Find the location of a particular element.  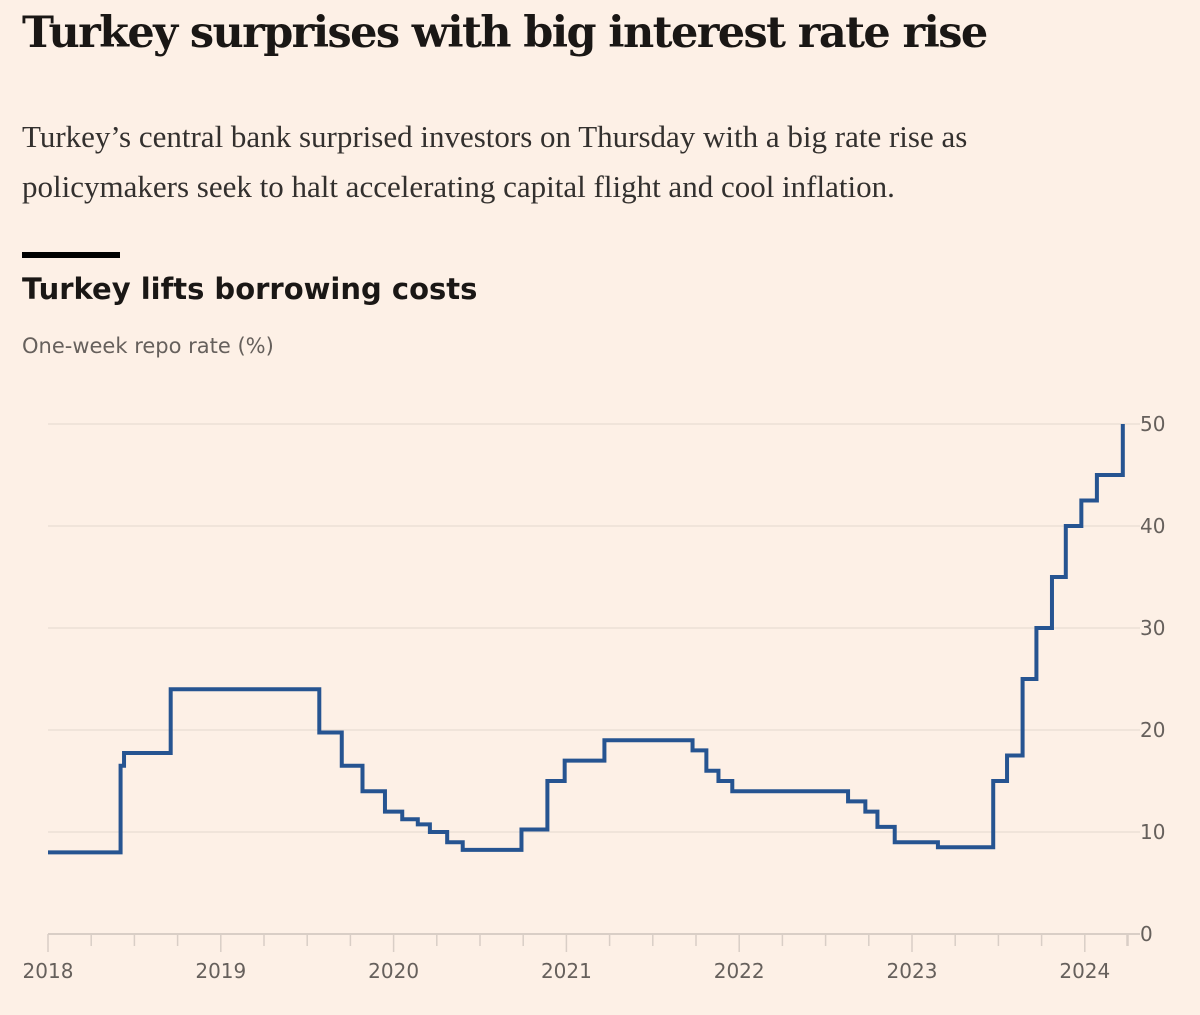

x-tick-label-2021: 2021 is located at coordinates (566, 971).